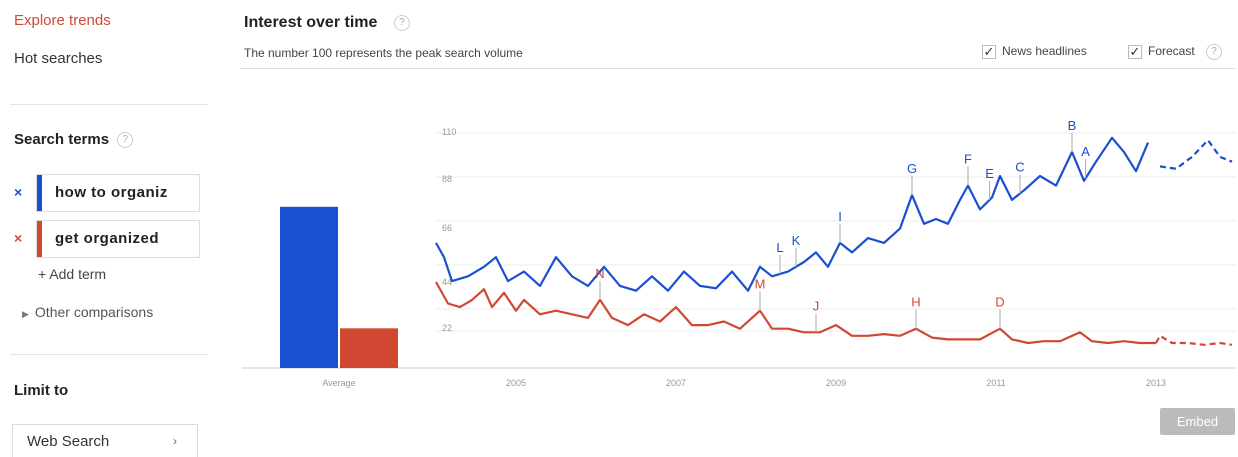 The width and height of the screenshot is (1238, 457). I want to click on add-term-link: + Add term, so click(72, 274).